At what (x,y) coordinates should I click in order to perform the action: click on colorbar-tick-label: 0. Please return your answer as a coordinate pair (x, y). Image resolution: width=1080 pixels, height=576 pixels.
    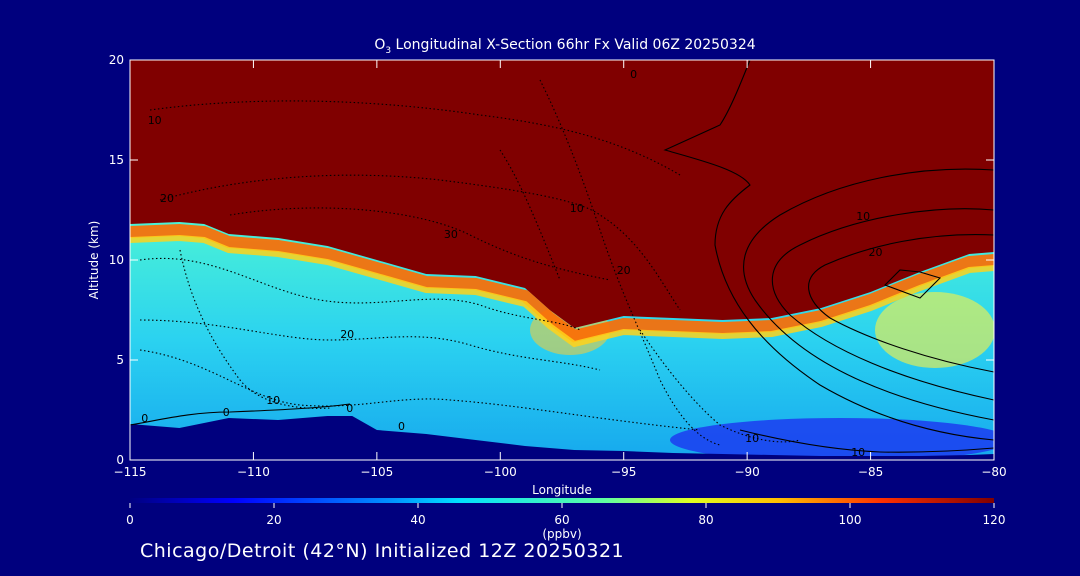
    Looking at the image, I should click on (130, 520).